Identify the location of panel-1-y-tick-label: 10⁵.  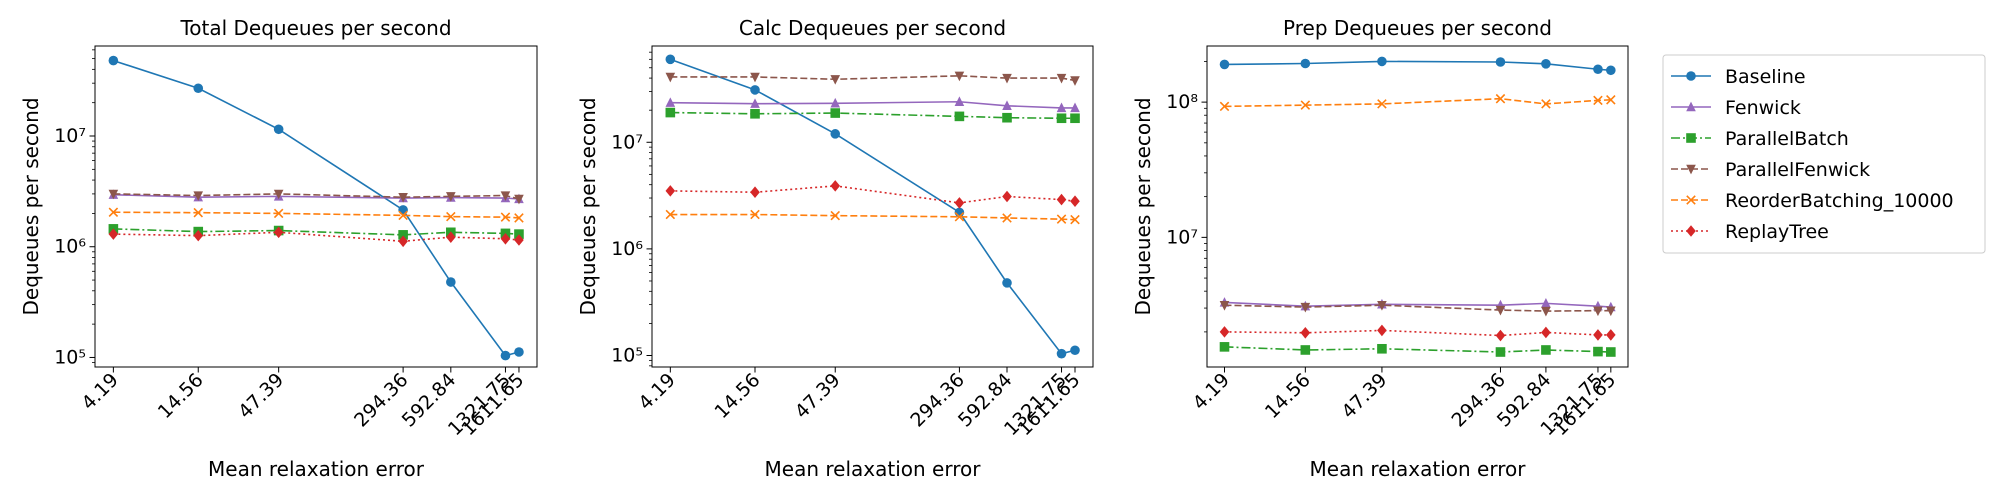
(70, 357).